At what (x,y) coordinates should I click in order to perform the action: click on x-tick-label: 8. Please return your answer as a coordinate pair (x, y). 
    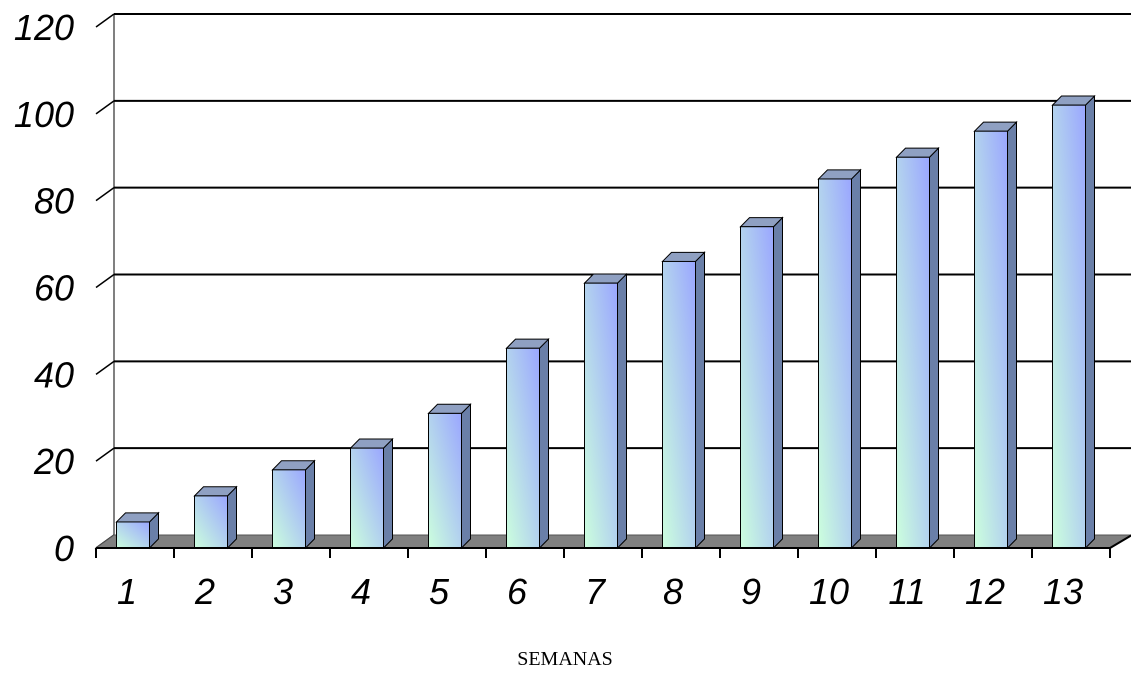
    Looking at the image, I should click on (673, 591).